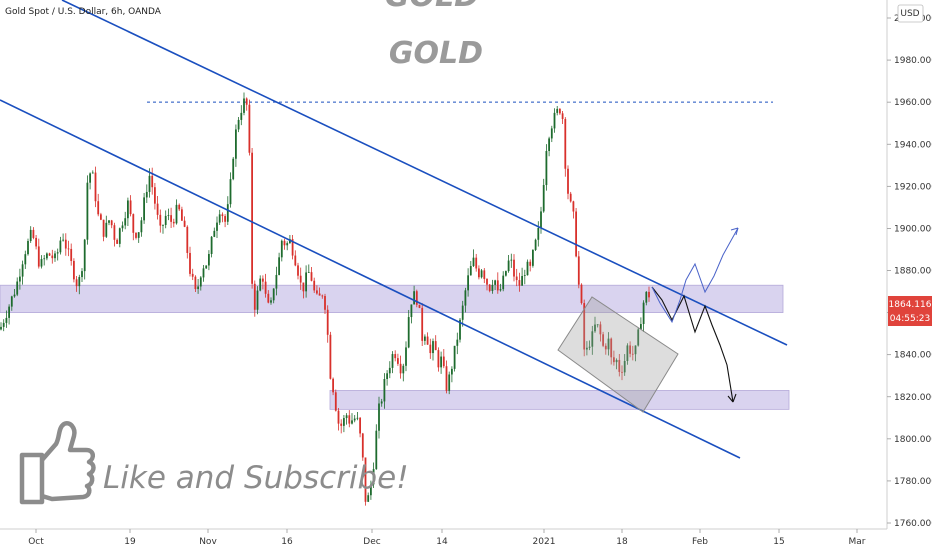 The height and width of the screenshot is (550, 932). I want to click on price-tick-label: 1960.000, so click(913, 103).